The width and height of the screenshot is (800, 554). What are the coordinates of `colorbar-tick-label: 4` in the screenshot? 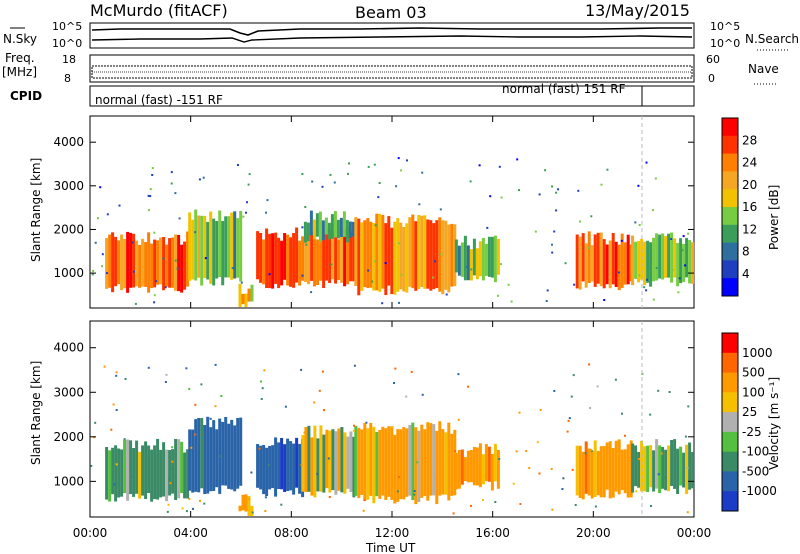 It's located at (746, 274).